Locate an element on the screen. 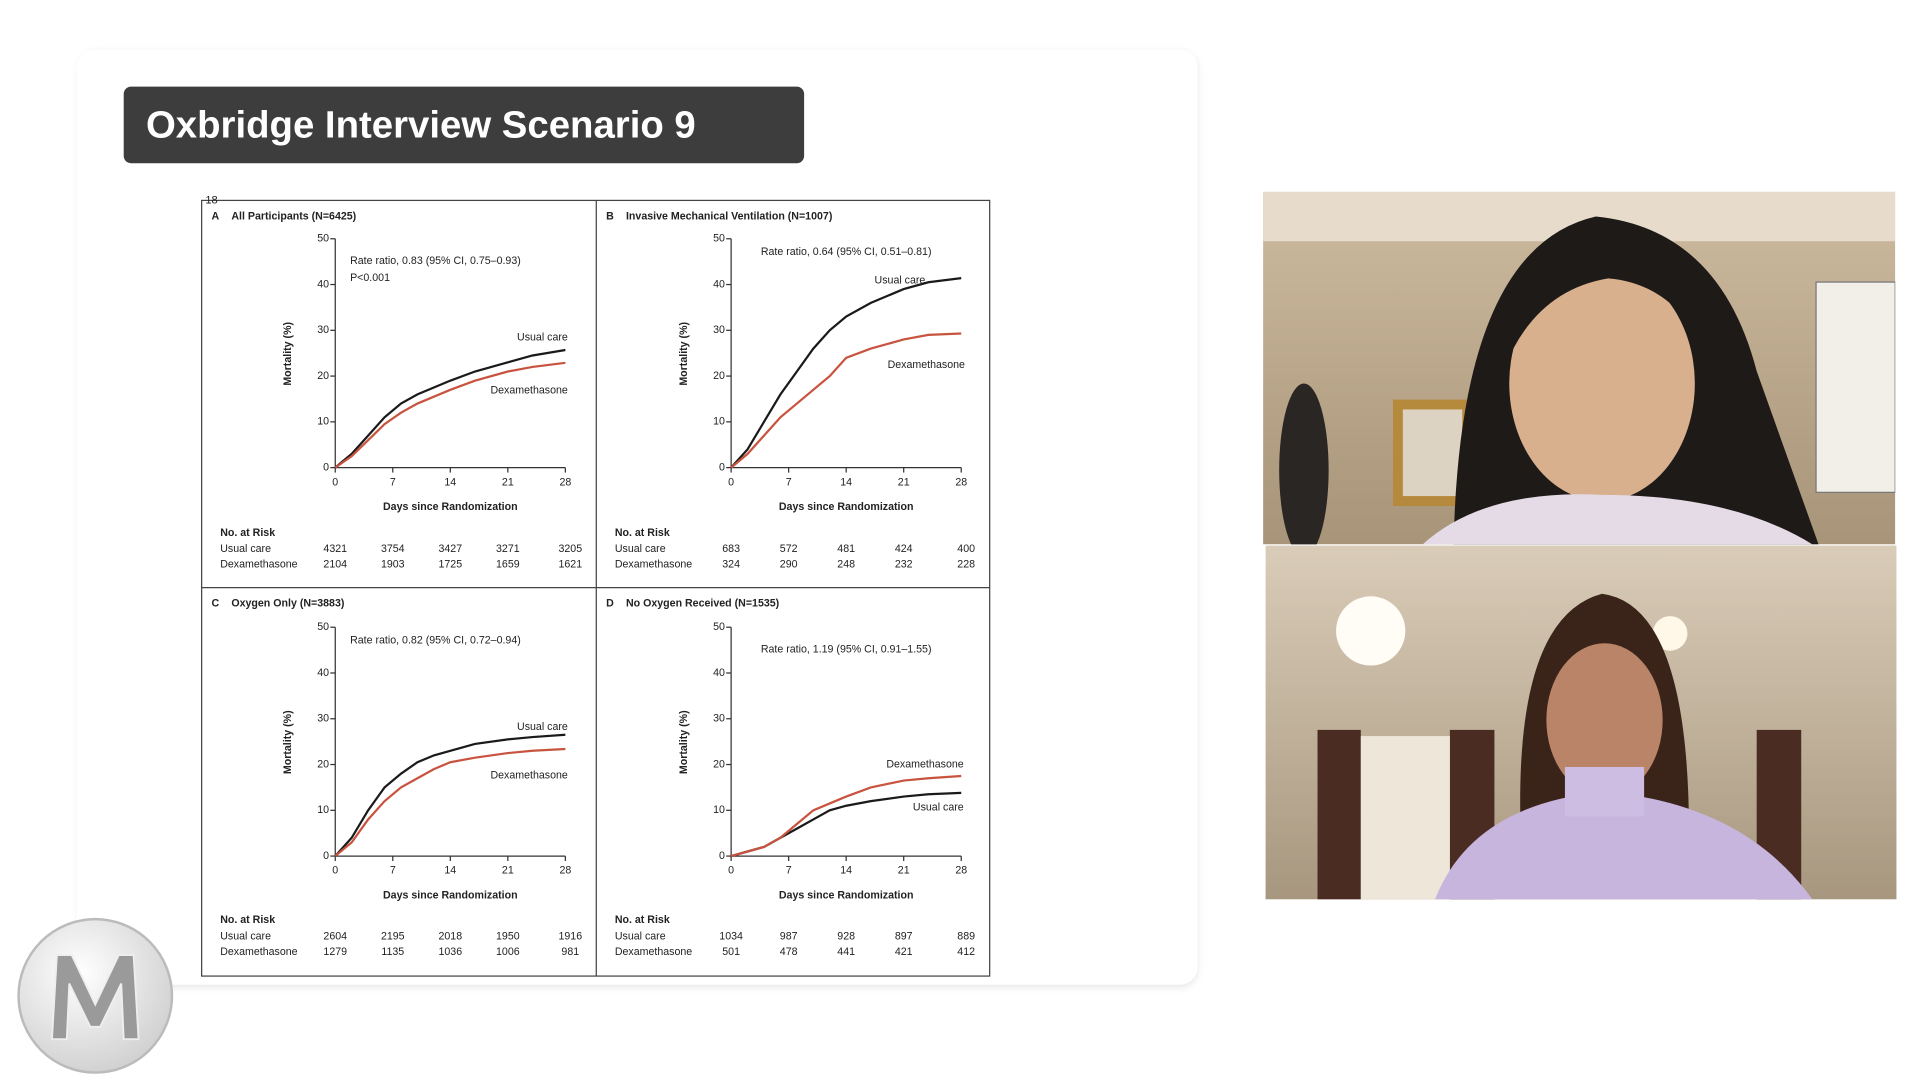 Image resolution: width=1920 pixels, height=1085 pixels. risk-value: 478 is located at coordinates (789, 952).